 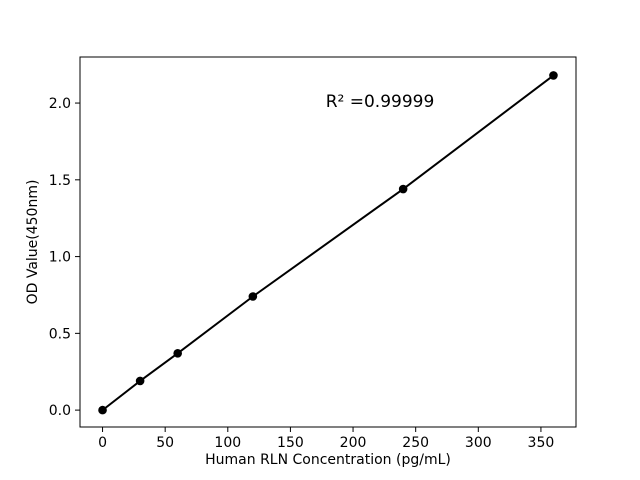 What do you see at coordinates (353, 443) in the screenshot?
I see `x-tick-label: 200` at bounding box center [353, 443].